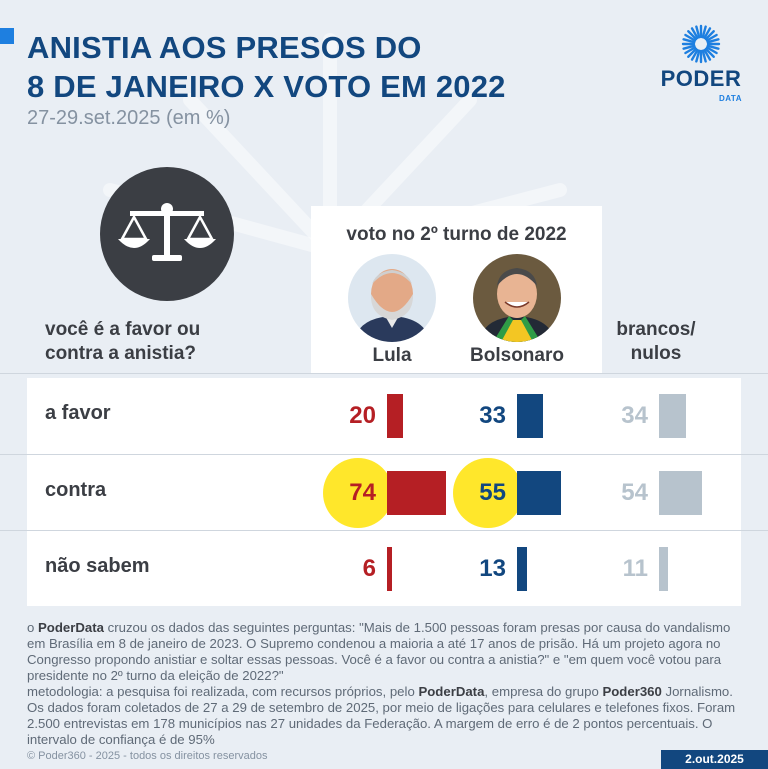 This screenshot has width=768, height=769. I want to click on value-label-brancos: 34, so click(634, 415).